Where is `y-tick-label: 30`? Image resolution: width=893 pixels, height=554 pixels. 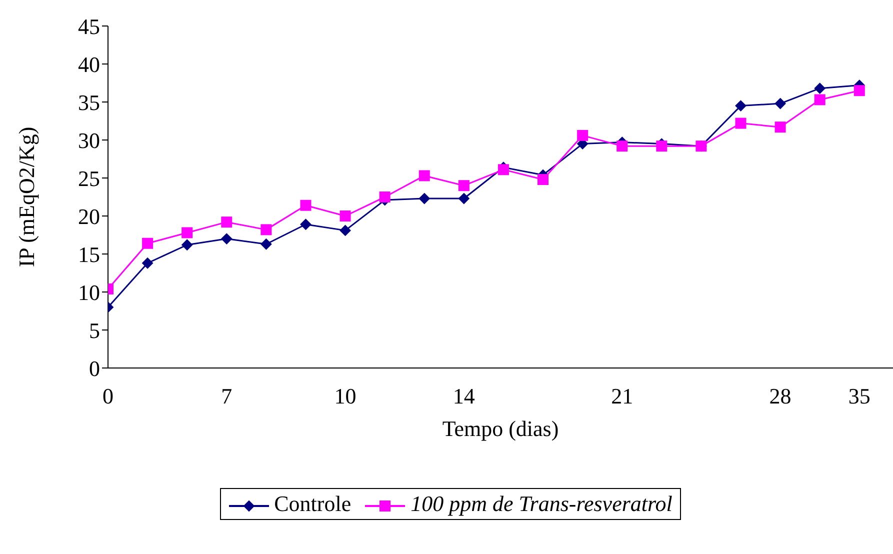
y-tick-label: 30 is located at coordinates (89, 140).